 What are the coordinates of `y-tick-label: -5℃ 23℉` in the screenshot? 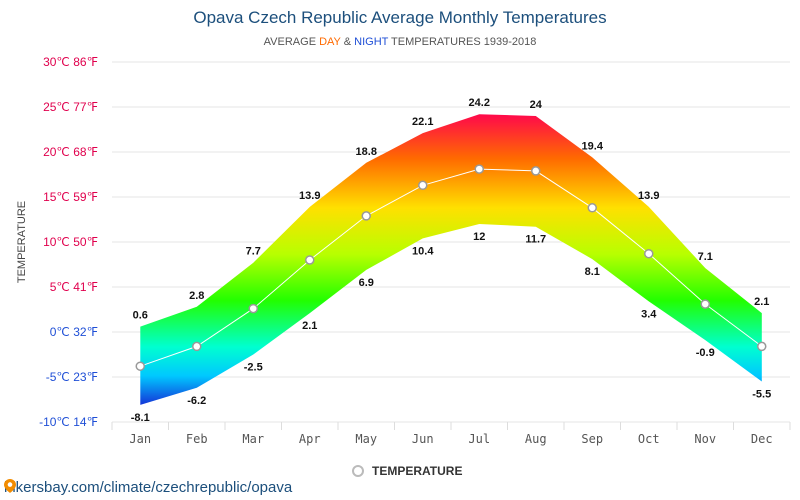 It's located at (72, 377).